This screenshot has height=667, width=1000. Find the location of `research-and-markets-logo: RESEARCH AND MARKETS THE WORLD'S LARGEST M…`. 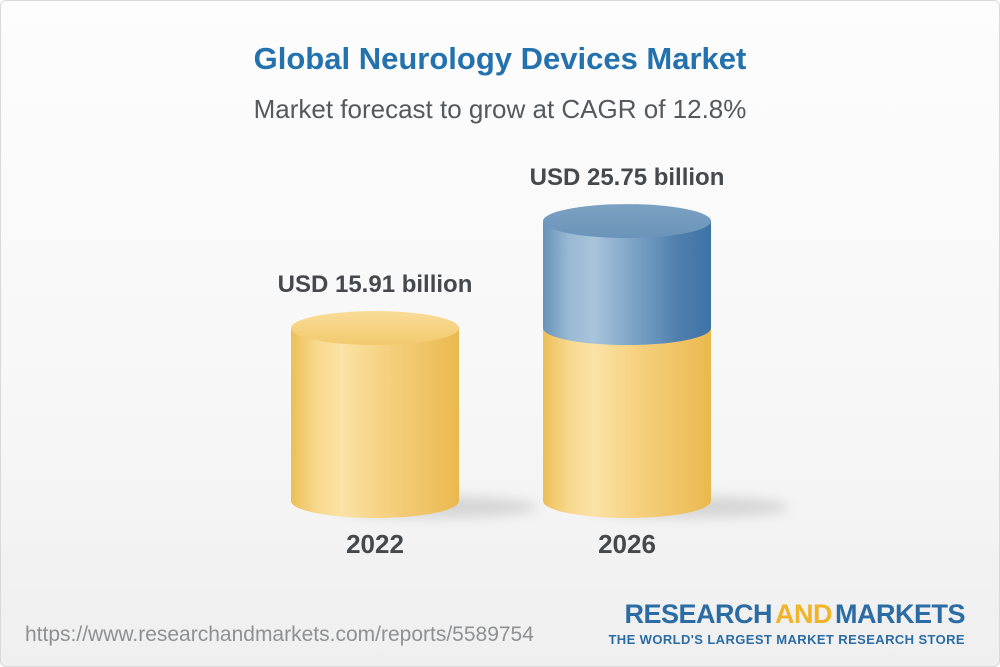

research-and-markets-logo: RESEARCH AND MARKETS THE WORLD'S LARGEST M… is located at coordinates (786, 624).